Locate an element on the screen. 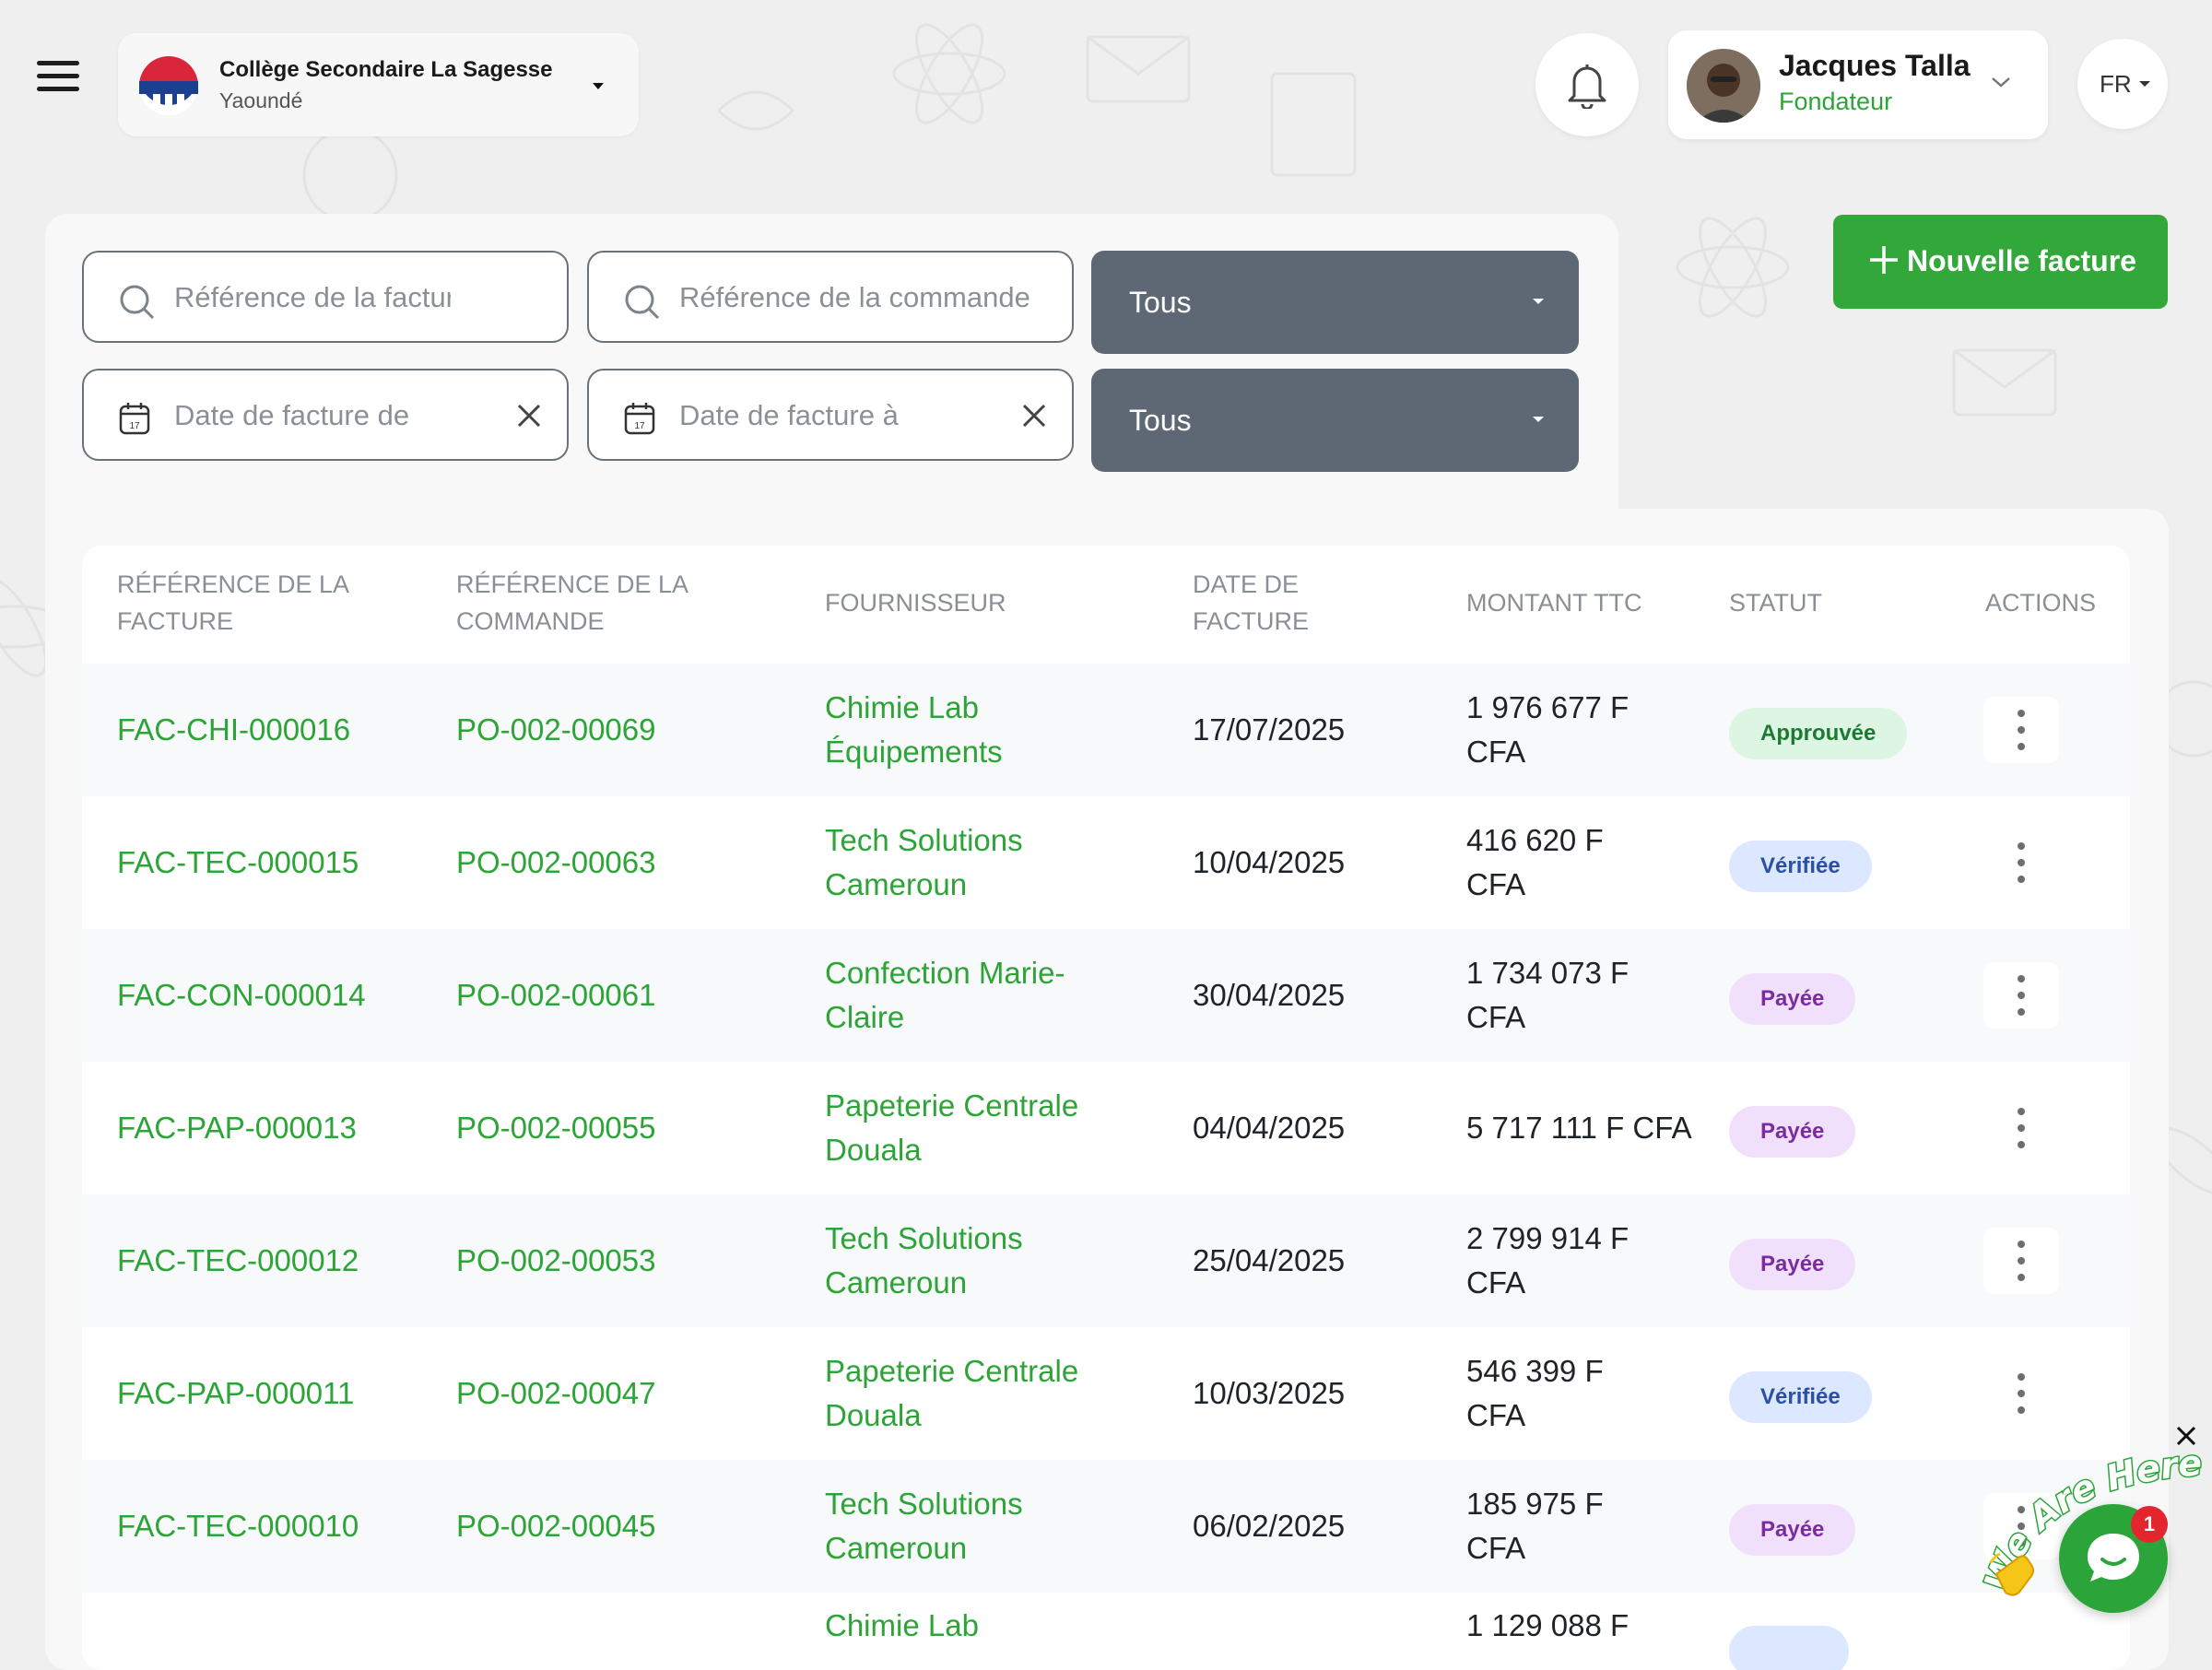 This screenshot has width=2212, height=1670. supplier-link: Chimie Lab Équipements is located at coordinates (914, 729).